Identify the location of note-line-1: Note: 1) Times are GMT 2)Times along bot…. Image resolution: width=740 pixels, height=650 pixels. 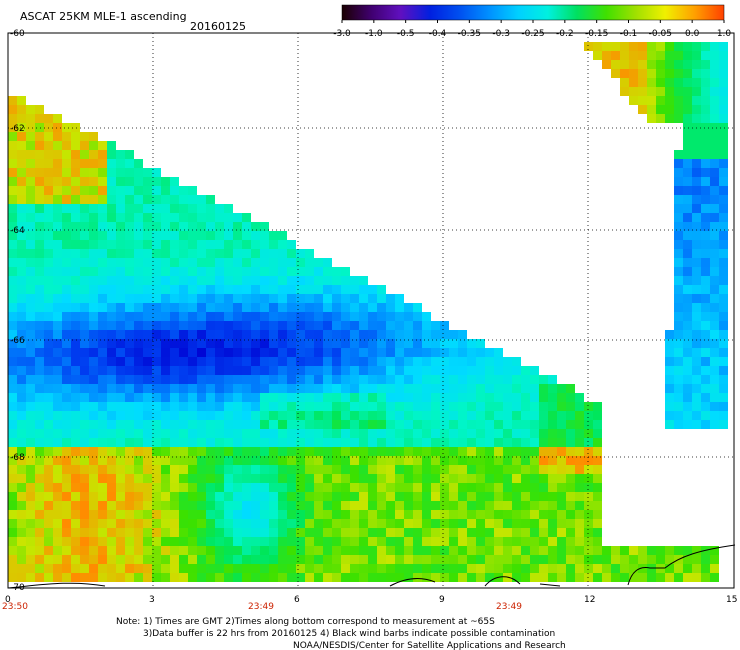
(305, 622).